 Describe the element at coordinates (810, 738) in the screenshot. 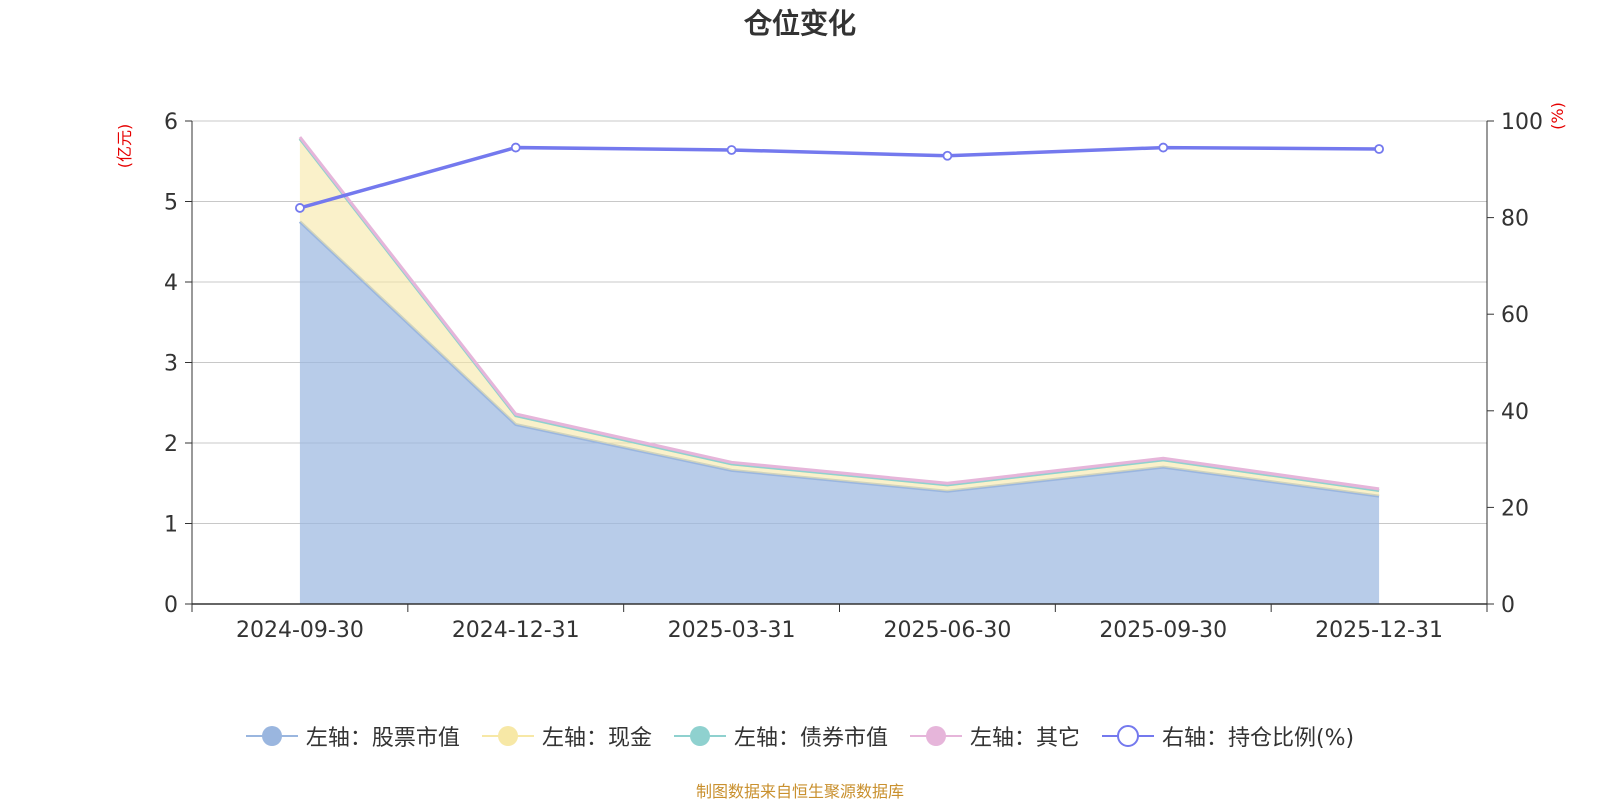

I see `legend-label: 左轴：债券市值` at that location.